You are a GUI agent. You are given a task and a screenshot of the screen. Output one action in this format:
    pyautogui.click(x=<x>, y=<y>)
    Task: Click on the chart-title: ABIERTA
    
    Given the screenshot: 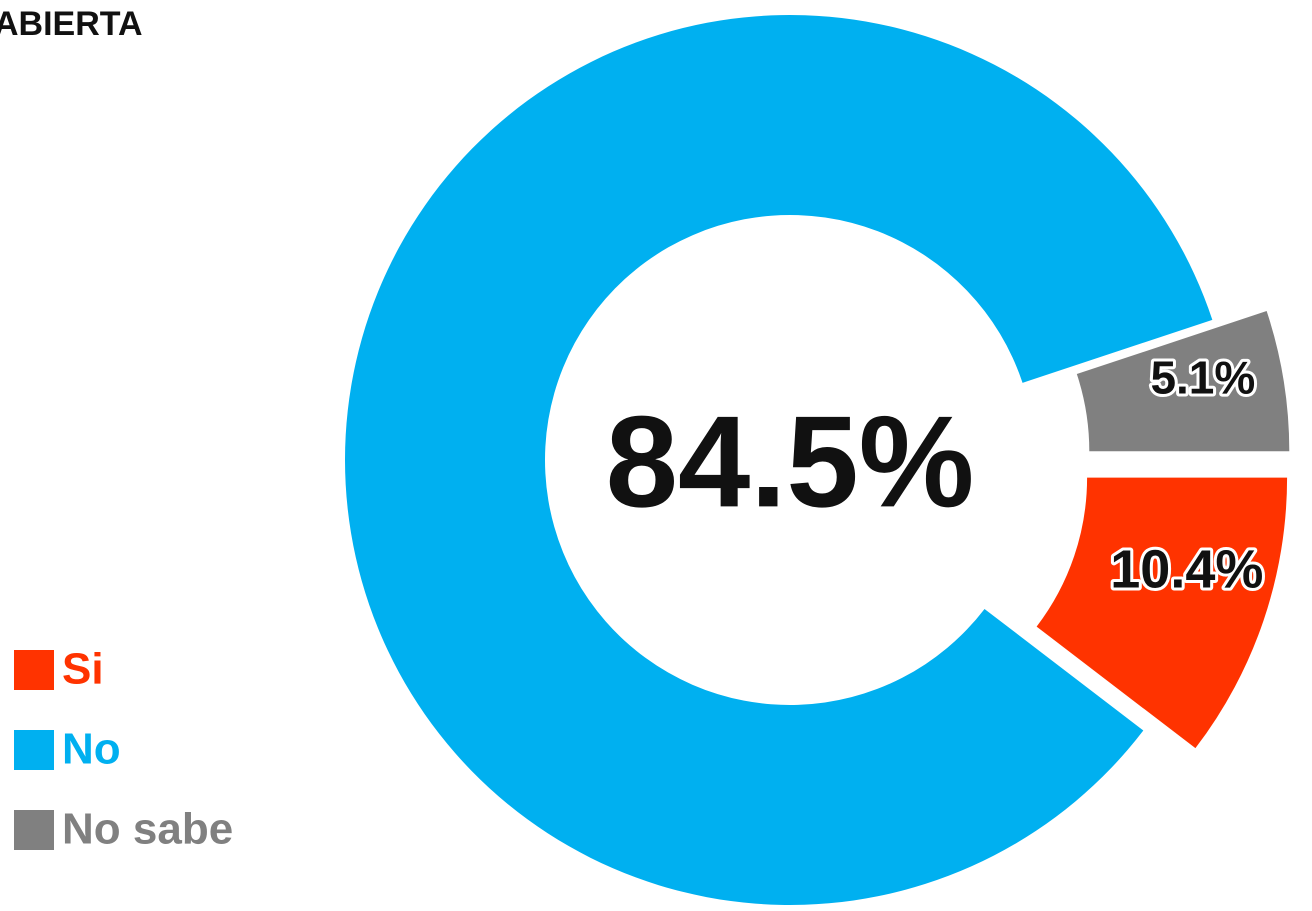 What is the action you would take?
    pyautogui.click(x=71, y=24)
    